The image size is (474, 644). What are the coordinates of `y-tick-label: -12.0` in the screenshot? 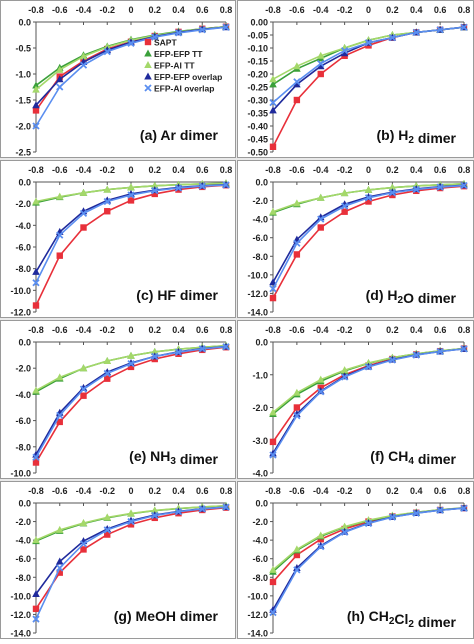 It's located at (20, 313).